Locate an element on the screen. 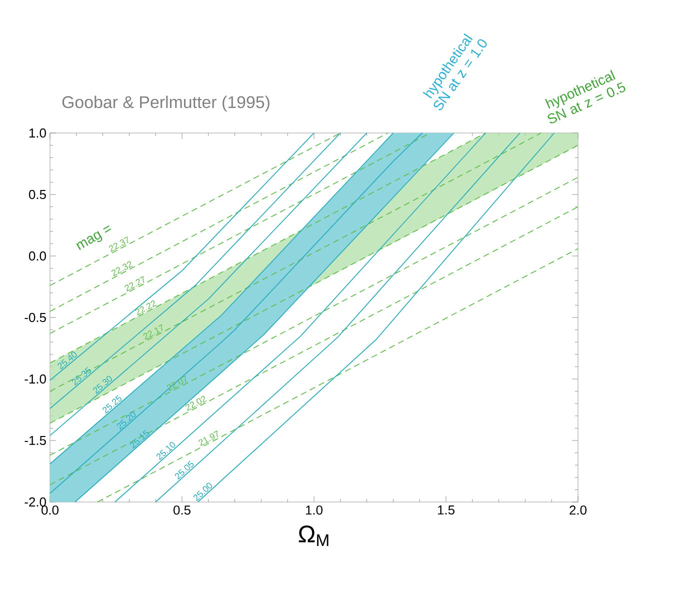 This screenshot has height=594, width=675. y-tick-label: 1.0 is located at coordinates (37, 133).